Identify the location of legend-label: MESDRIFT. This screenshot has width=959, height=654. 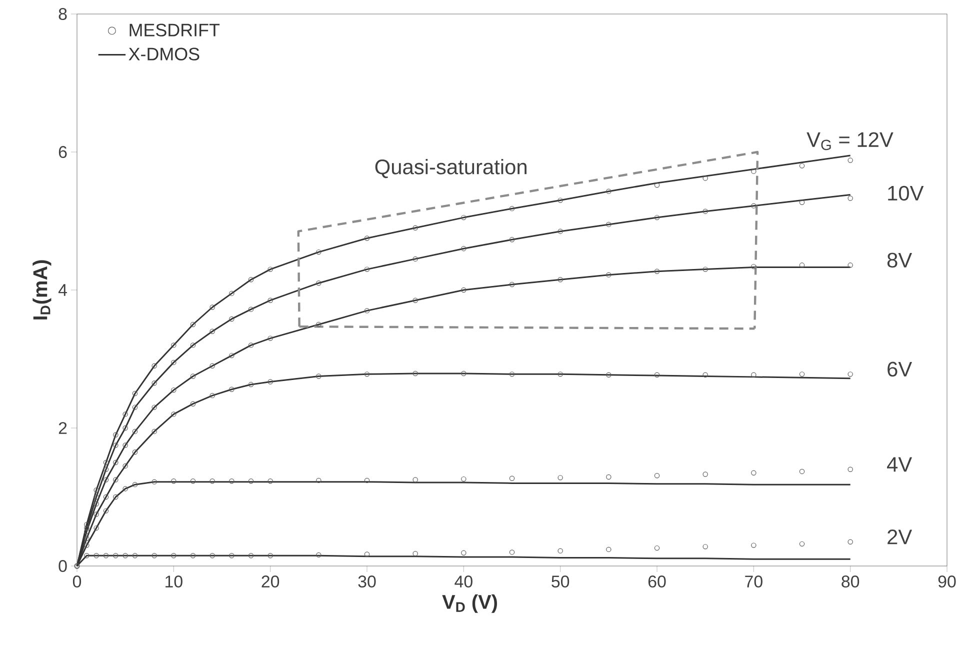
(175, 30).